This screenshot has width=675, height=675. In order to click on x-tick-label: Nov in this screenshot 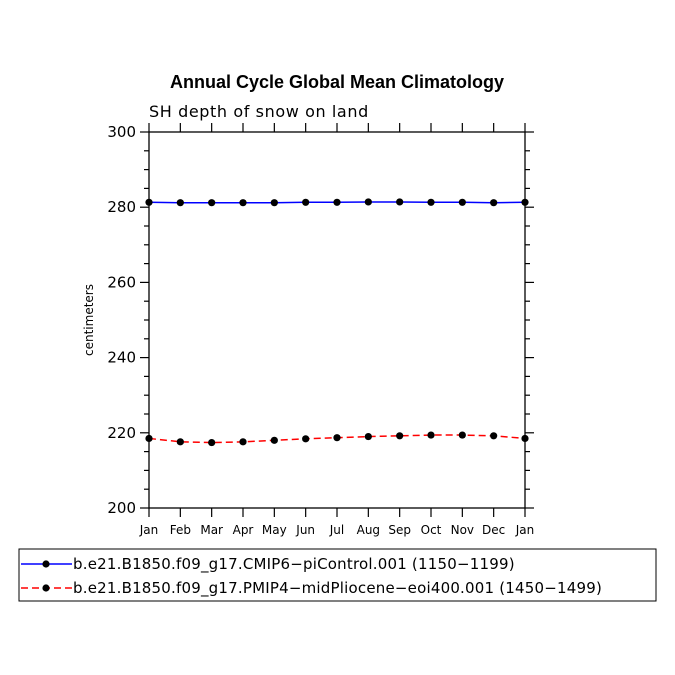, I will do `click(462, 530)`.